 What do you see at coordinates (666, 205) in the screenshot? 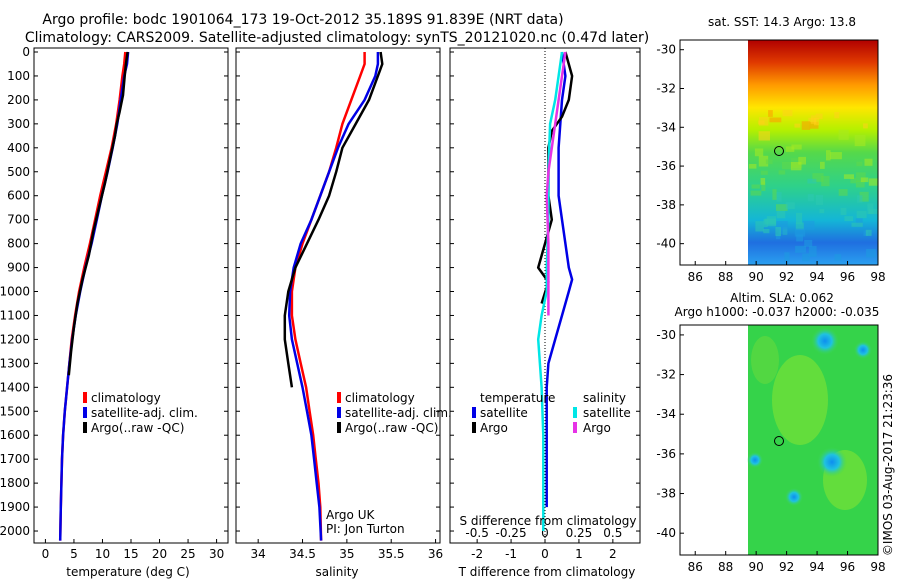
I see `map-y-tick-label: -38` at bounding box center [666, 205].